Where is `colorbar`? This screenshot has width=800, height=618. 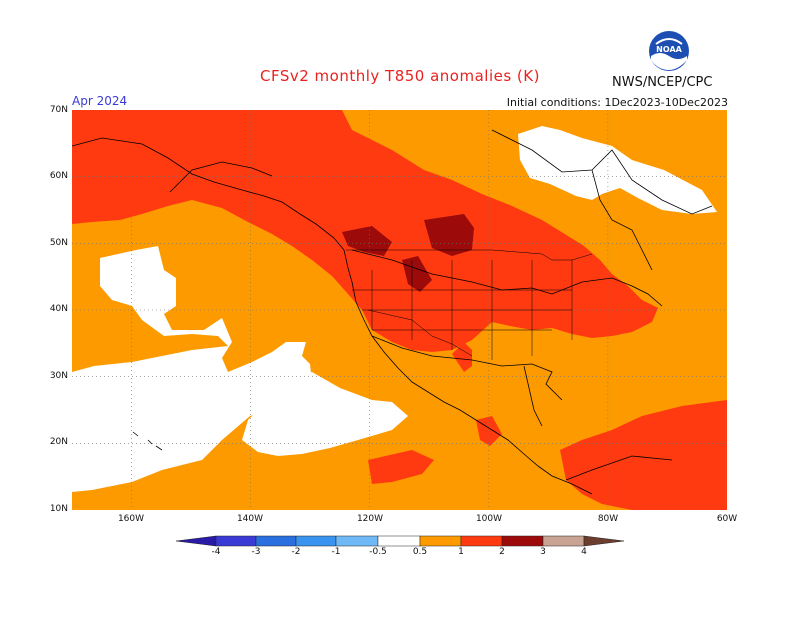 colorbar is located at coordinates (400, 541).